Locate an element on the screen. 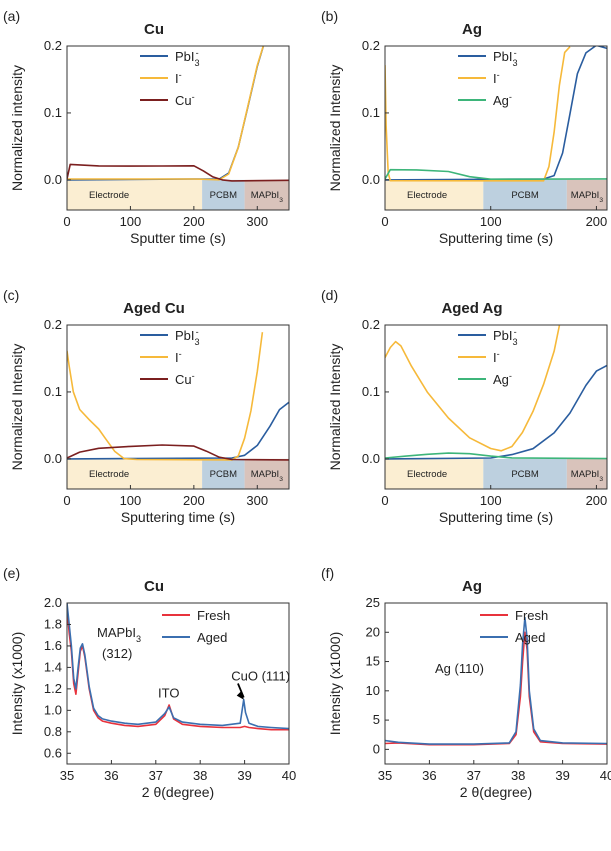  y-tick-label: 25 is located at coordinates (373, 602).